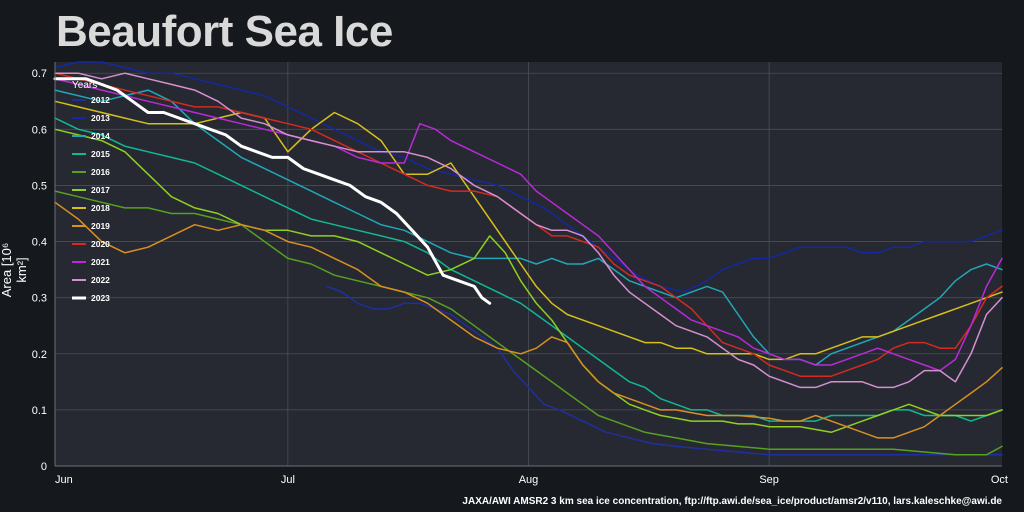 Image resolution: width=1024 pixels, height=512 pixels. What do you see at coordinates (39, 186) in the screenshot?
I see `y-tick-label: 0.5` at bounding box center [39, 186].